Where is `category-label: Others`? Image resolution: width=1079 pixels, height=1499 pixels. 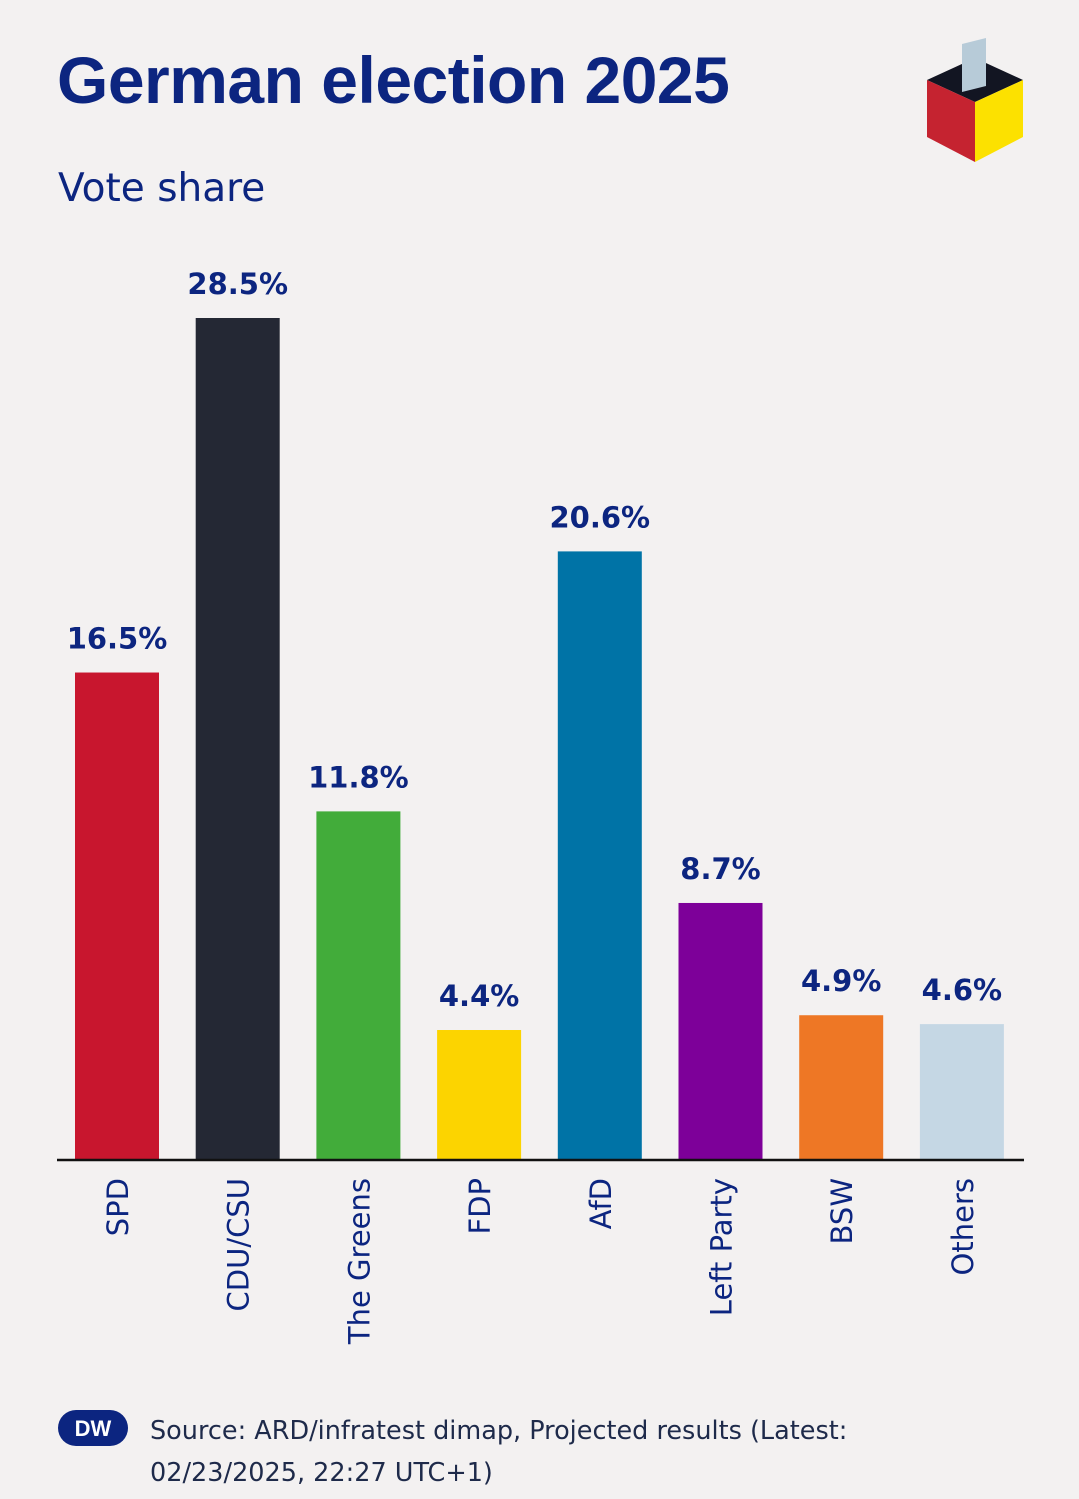 category-label: Others is located at coordinates (963, 1226).